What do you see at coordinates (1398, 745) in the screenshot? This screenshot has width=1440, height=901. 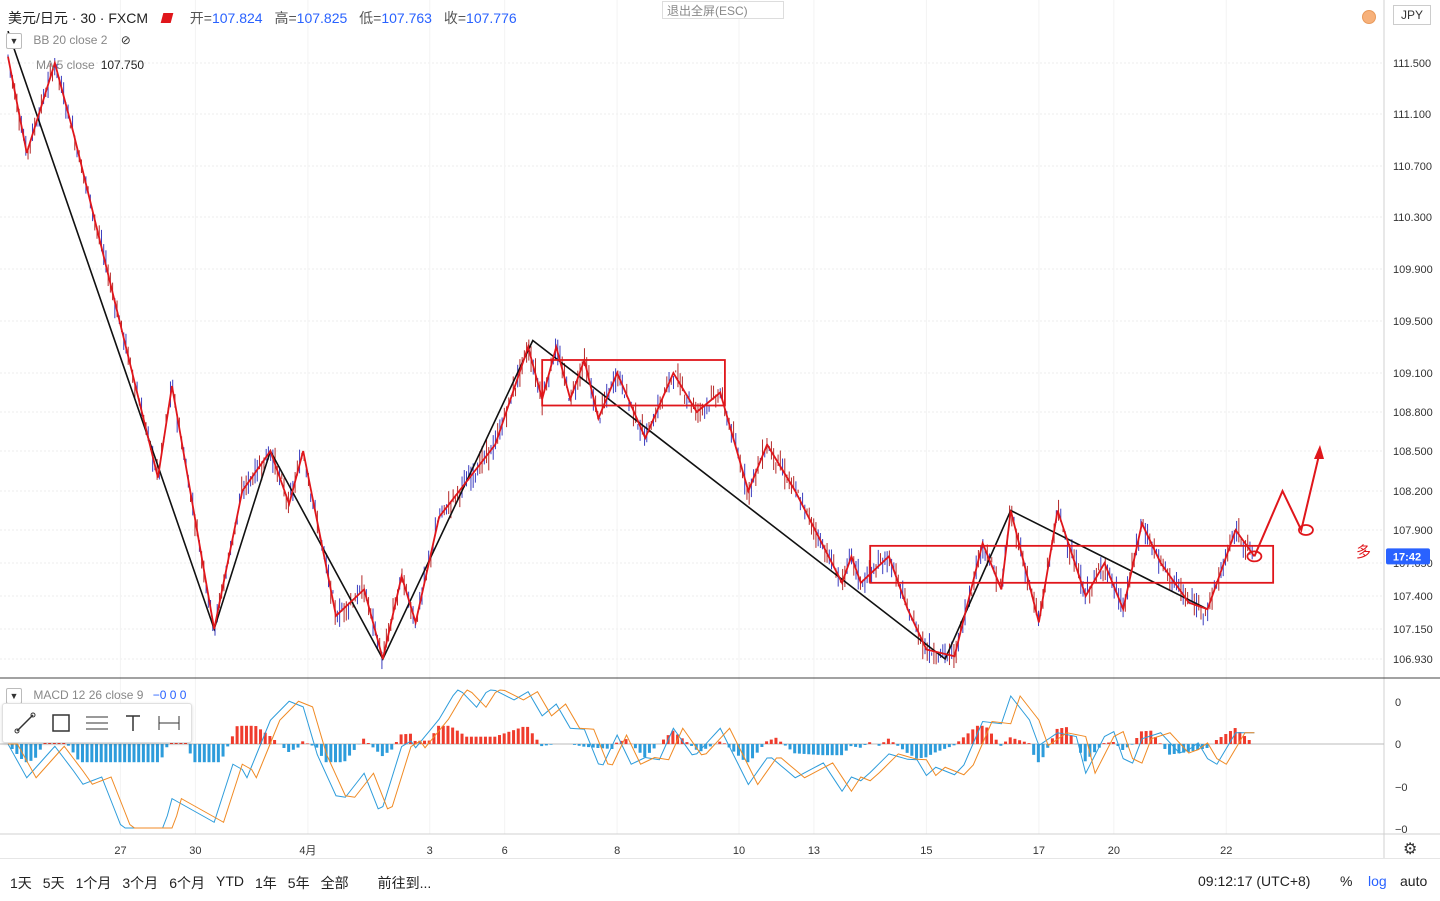 I see `macd-tick-label: 0` at bounding box center [1398, 745].